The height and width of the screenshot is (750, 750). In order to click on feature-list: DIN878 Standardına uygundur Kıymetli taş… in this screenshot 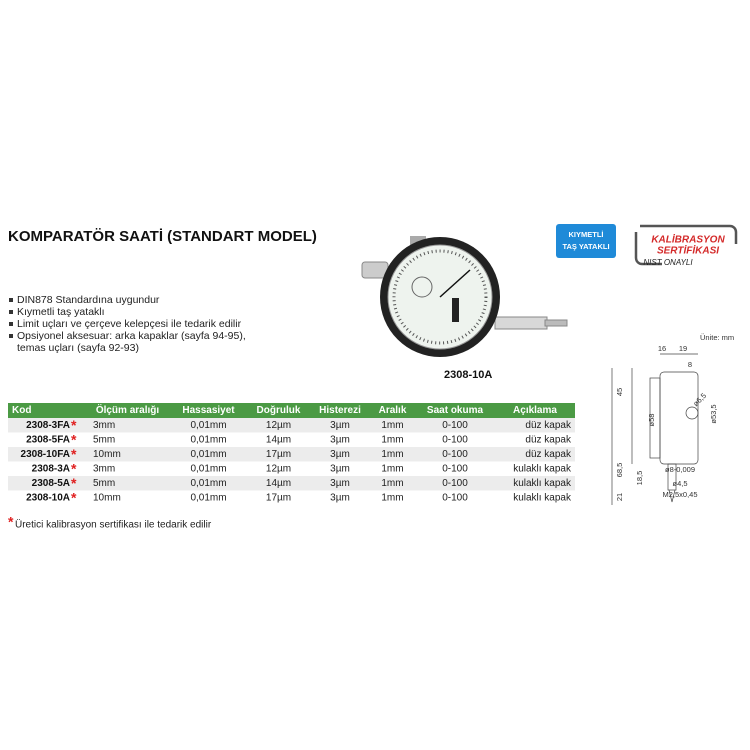, I will do `click(127, 324)`.